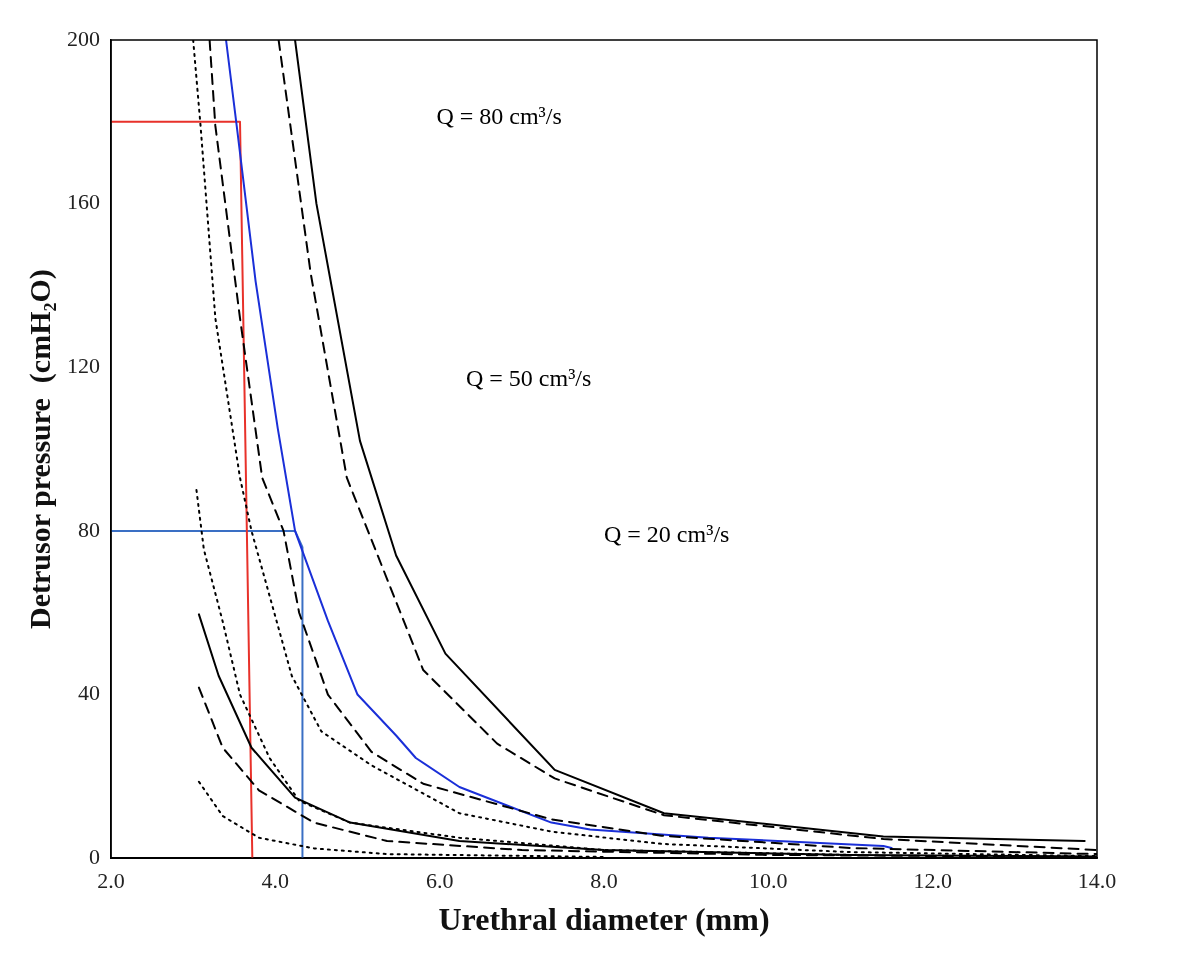 This screenshot has width=1187, height=955. What do you see at coordinates (83, 38) in the screenshot?
I see `y-tick-label: 200` at bounding box center [83, 38].